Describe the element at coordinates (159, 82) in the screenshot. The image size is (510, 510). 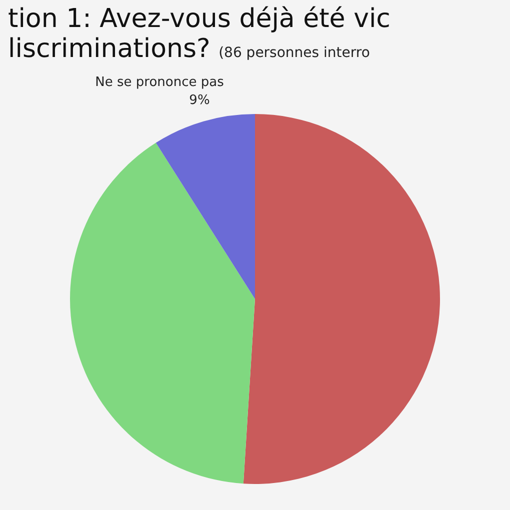
I see `slice-label: Ne se prononce pas` at that location.